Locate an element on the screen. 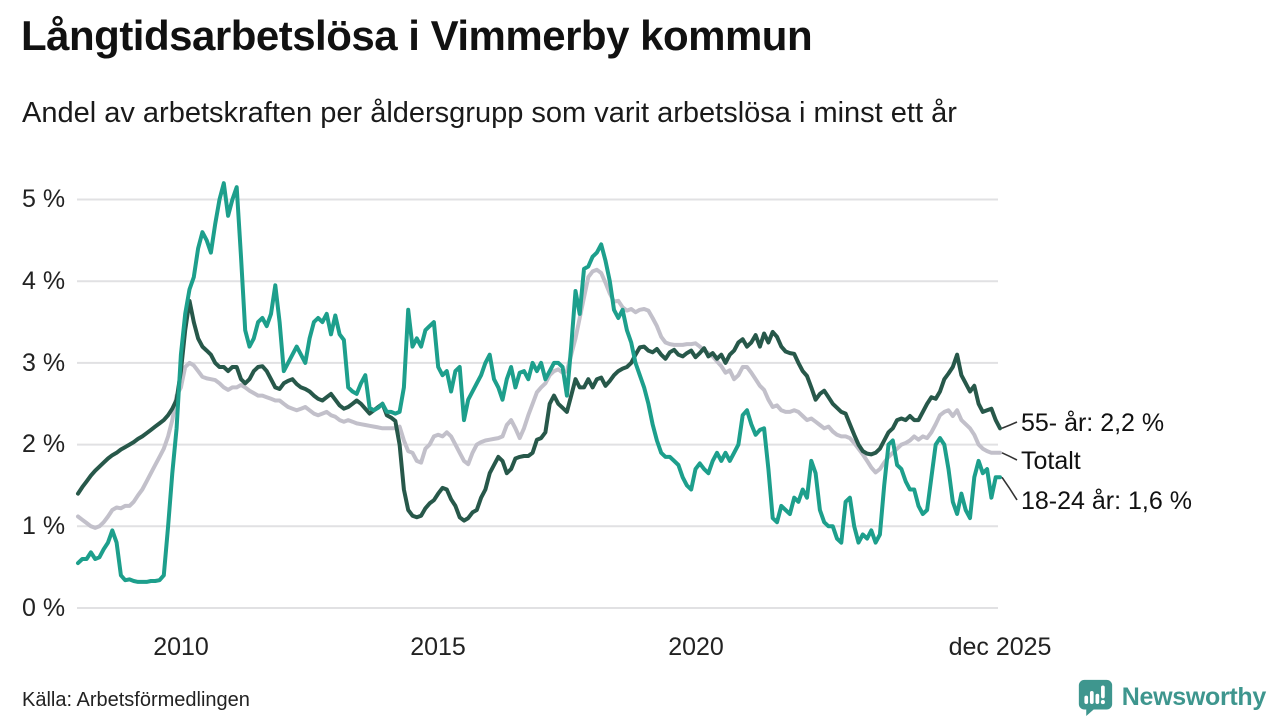 This screenshot has height=720, width=1280. series-label-55: 55- år: 2,2 % is located at coordinates (1093, 423).